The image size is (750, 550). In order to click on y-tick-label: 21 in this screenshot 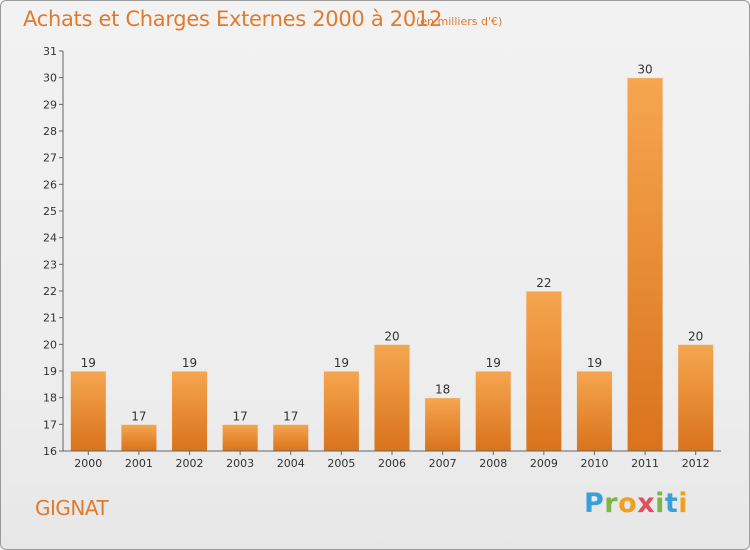, I will do `click(50, 318)`.